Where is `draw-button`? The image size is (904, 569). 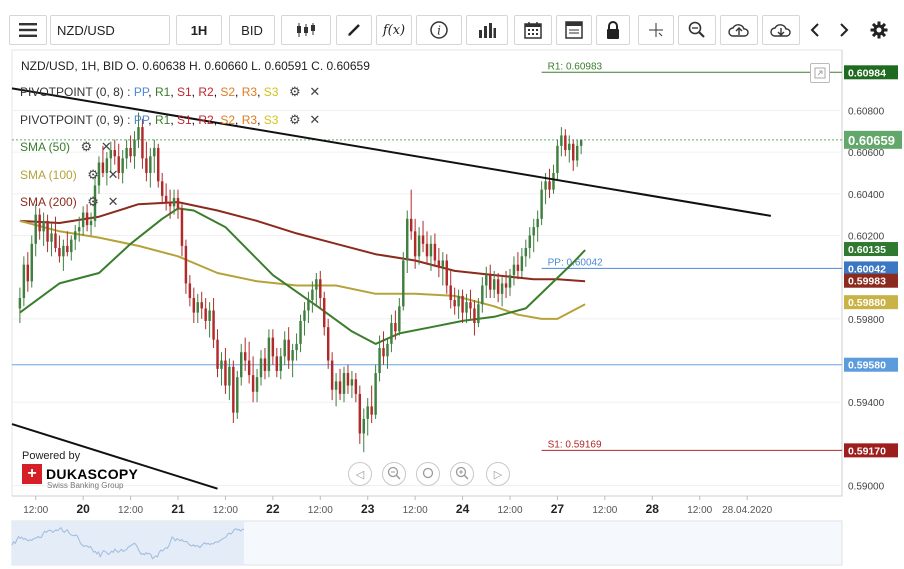 draw-button is located at coordinates (354, 30).